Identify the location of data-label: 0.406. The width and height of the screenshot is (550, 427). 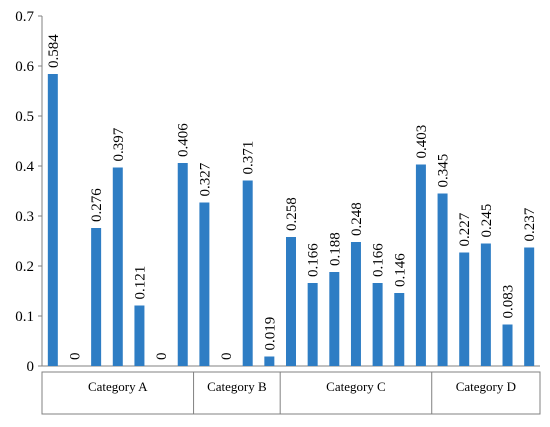
(184, 140).